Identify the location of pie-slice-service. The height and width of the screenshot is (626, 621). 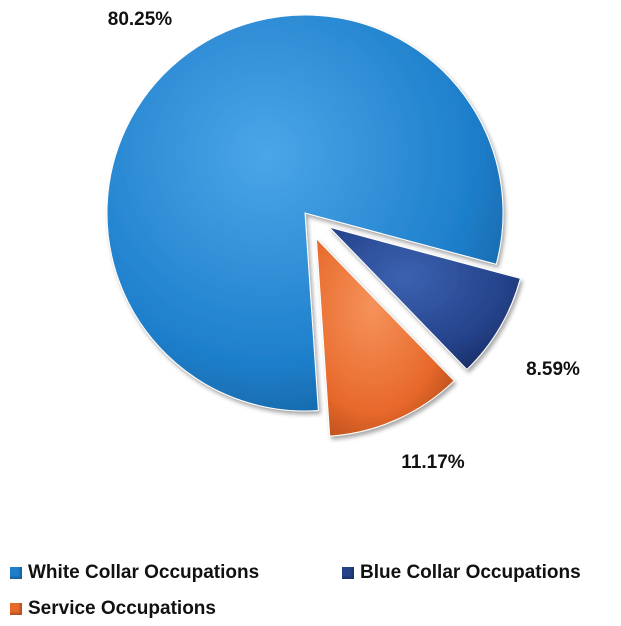
(385, 337).